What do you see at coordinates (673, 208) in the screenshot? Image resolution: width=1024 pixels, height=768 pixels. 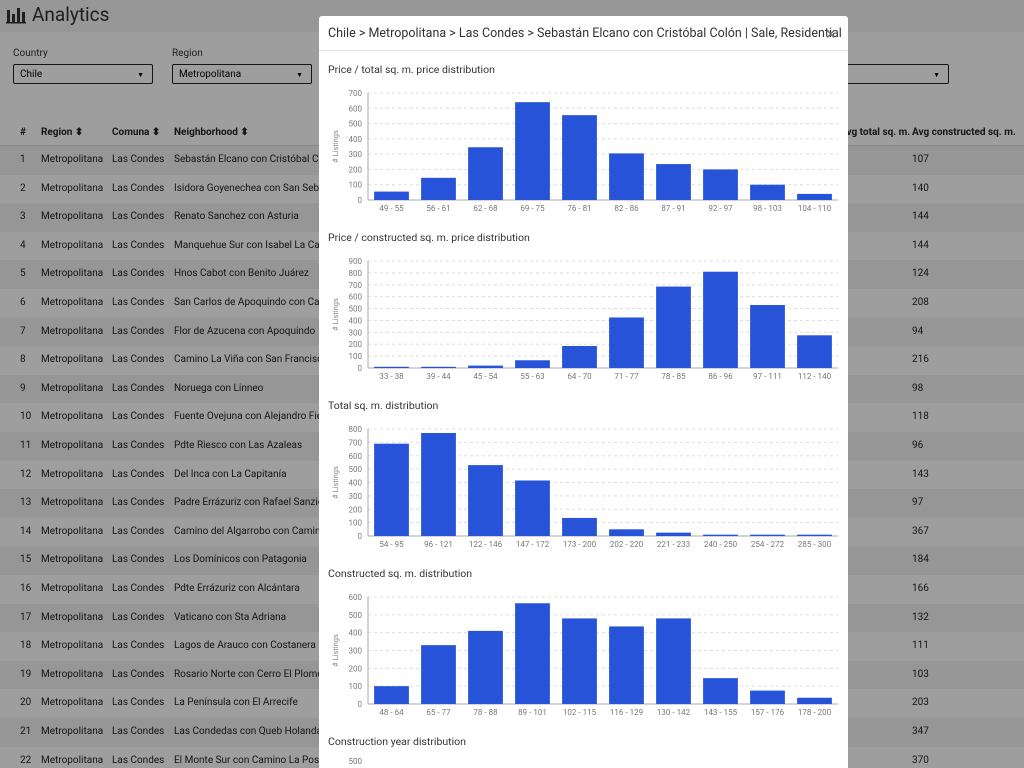 I see `x-tick-label: 87 - 91` at bounding box center [673, 208].